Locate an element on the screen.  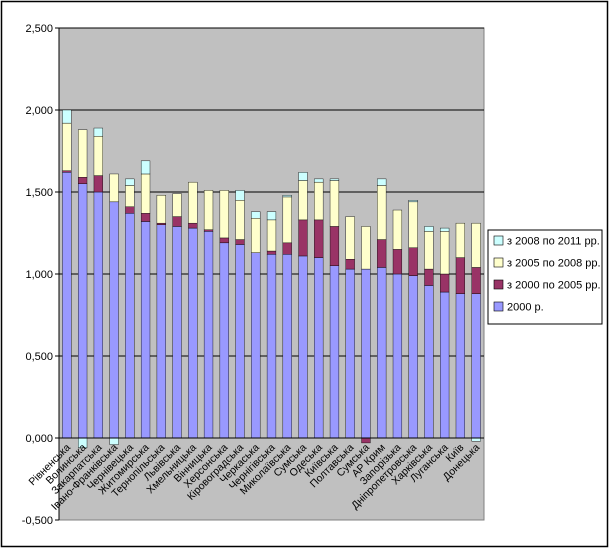
y-tick-label: 2,500 is located at coordinates (39, 29).